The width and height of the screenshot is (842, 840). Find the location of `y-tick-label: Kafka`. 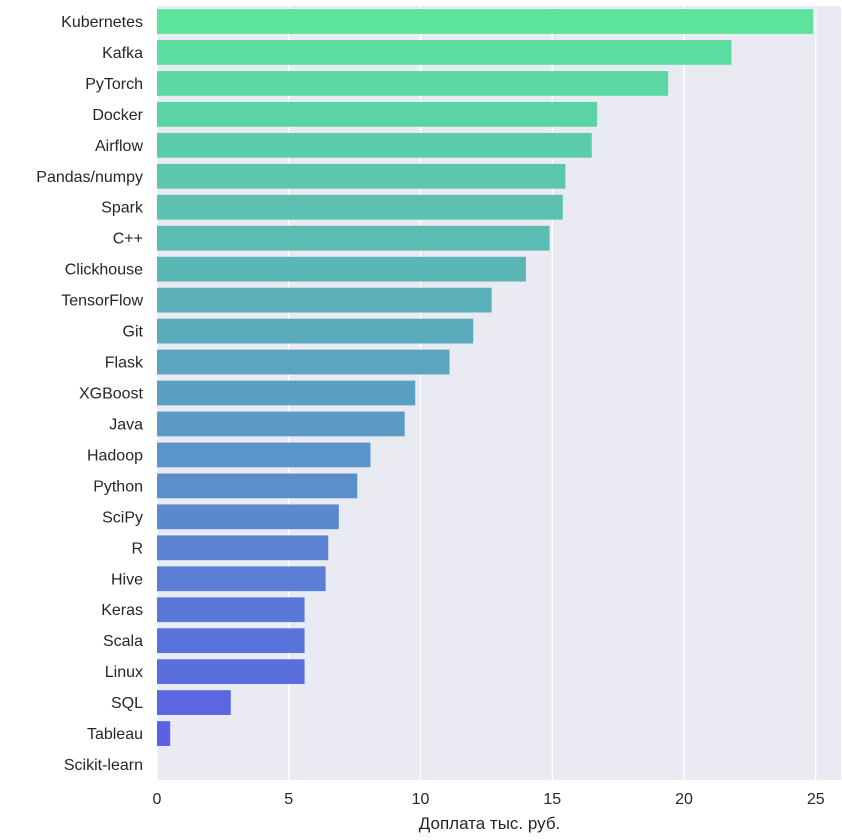

y-tick-label: Kafka is located at coordinates (122, 53).